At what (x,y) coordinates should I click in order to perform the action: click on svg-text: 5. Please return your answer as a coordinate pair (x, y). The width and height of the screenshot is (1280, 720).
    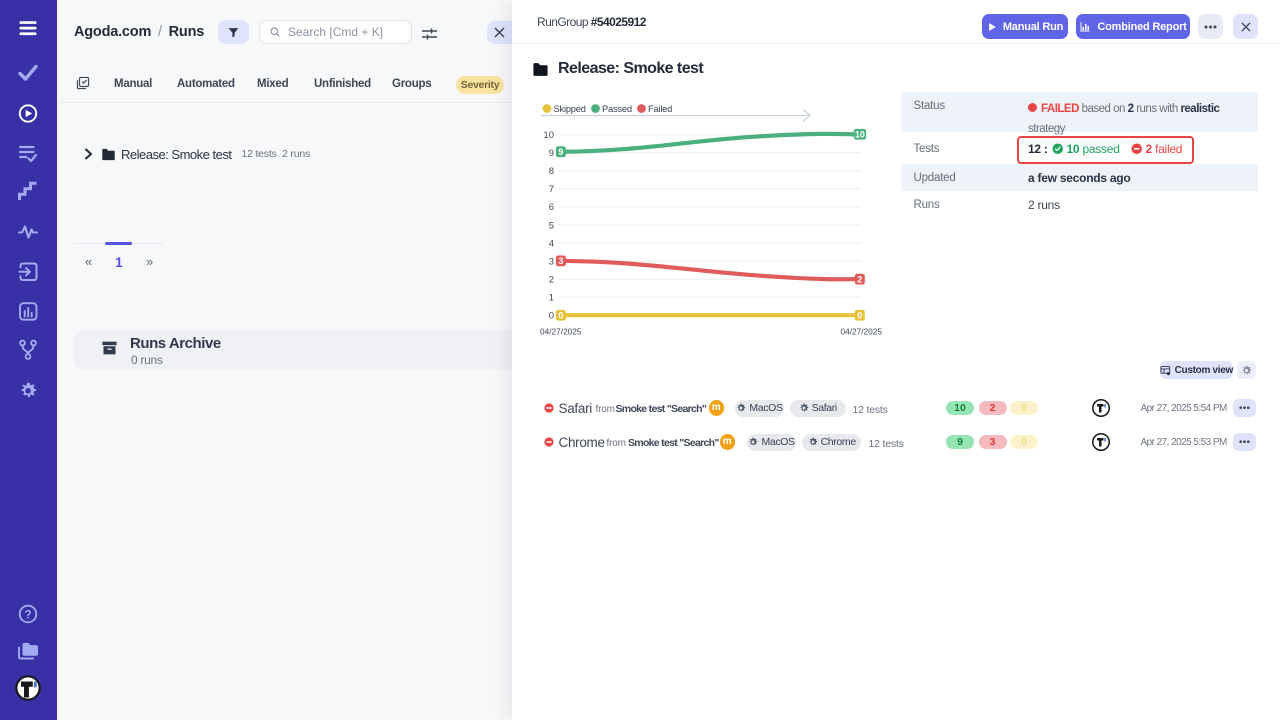
    Looking at the image, I should click on (551, 225).